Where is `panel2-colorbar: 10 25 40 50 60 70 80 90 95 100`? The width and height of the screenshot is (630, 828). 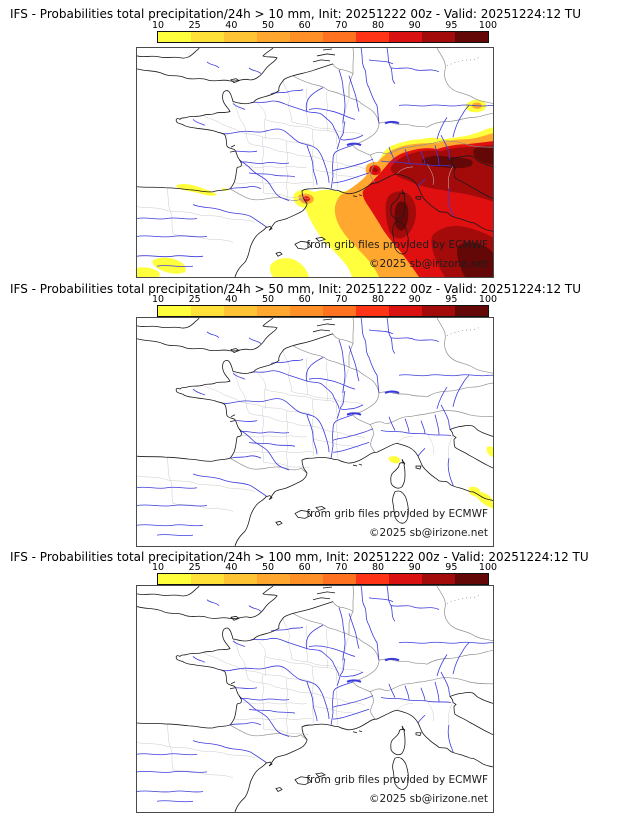 panel2-colorbar: 10 25 40 50 60 70 80 90 95 100 is located at coordinates (324, 305).